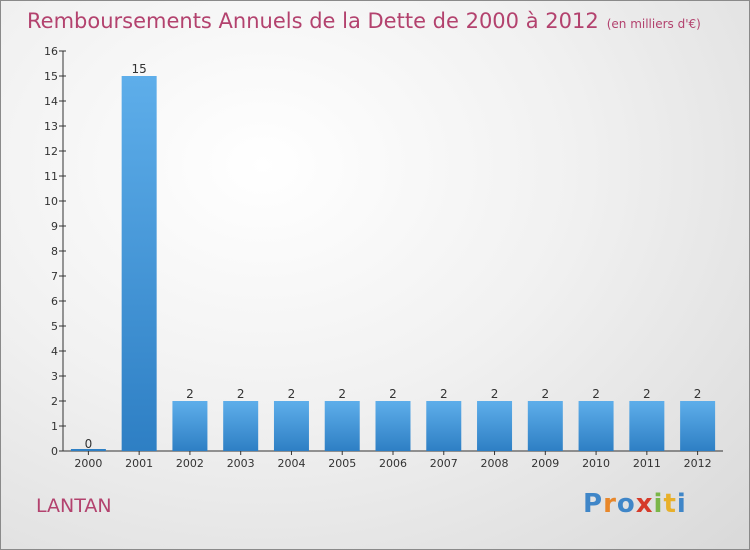 This screenshot has width=750, height=550. What do you see at coordinates (54, 276) in the screenshot?
I see `y-tick-label: 7` at bounding box center [54, 276].